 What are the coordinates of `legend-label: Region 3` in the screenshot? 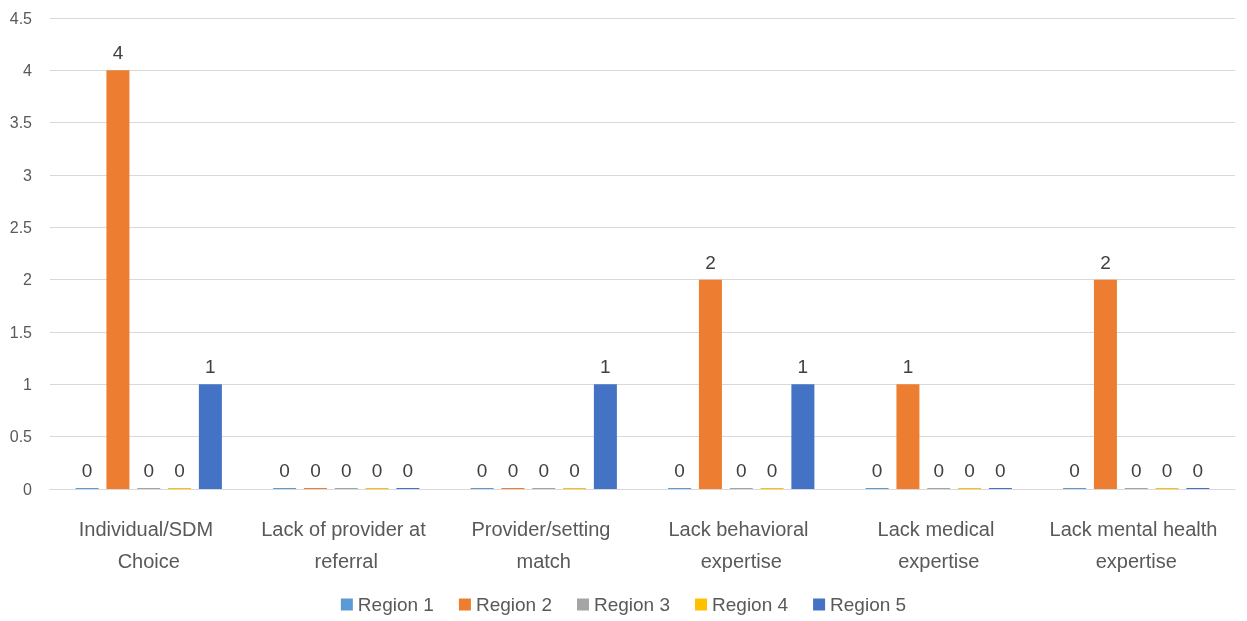 It's located at (632, 604).